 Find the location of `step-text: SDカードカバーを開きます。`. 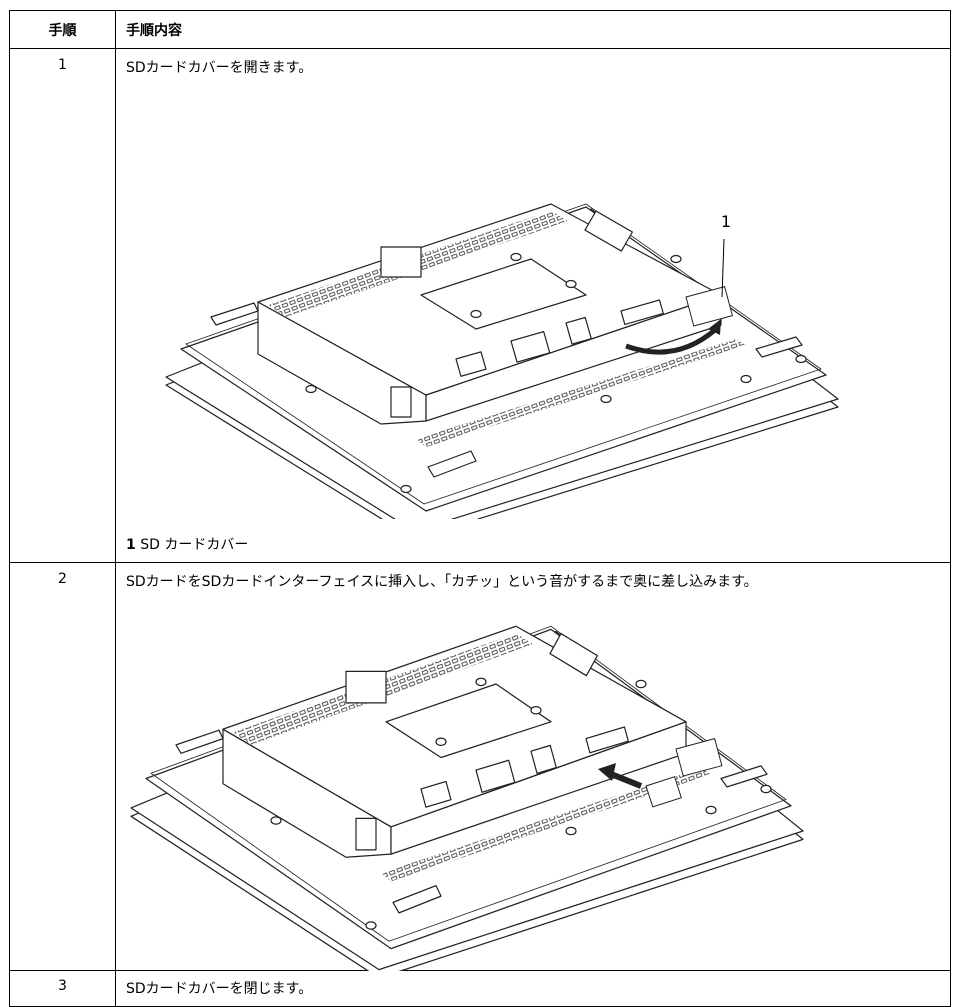

step-text: SDカードカバーを開きます。 is located at coordinates (219, 68).